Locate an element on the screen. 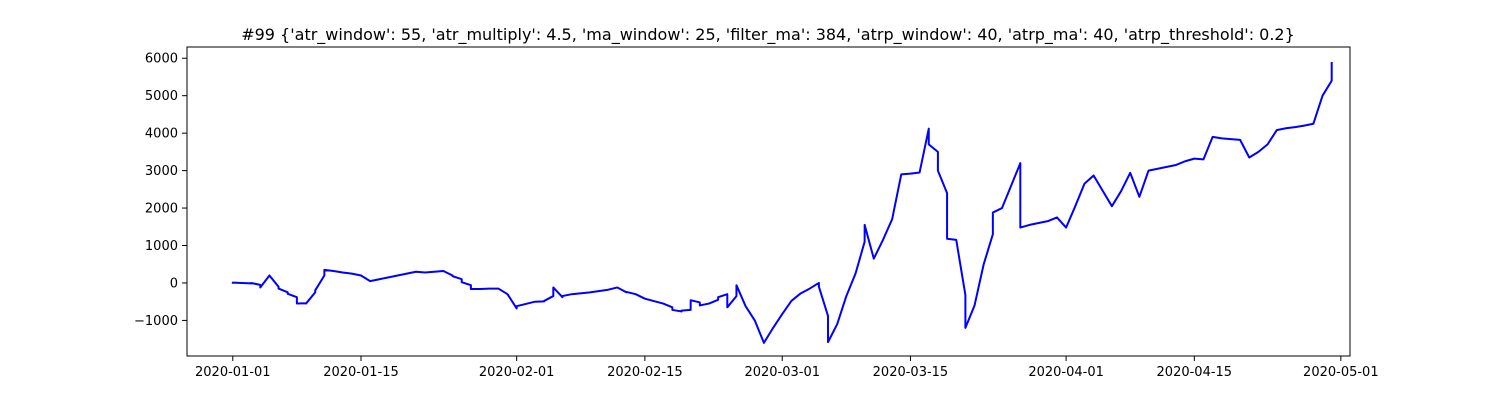 This screenshot has height=400, width=1500. x-tick-label: 2020-01-01 is located at coordinates (233, 372).